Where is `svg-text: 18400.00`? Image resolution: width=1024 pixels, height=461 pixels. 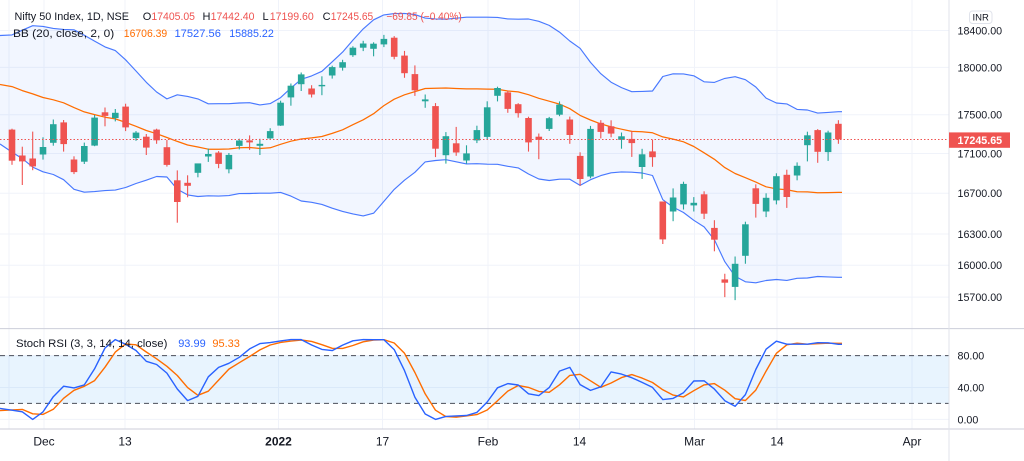 svg-text: 18400.00 is located at coordinates (980, 31).